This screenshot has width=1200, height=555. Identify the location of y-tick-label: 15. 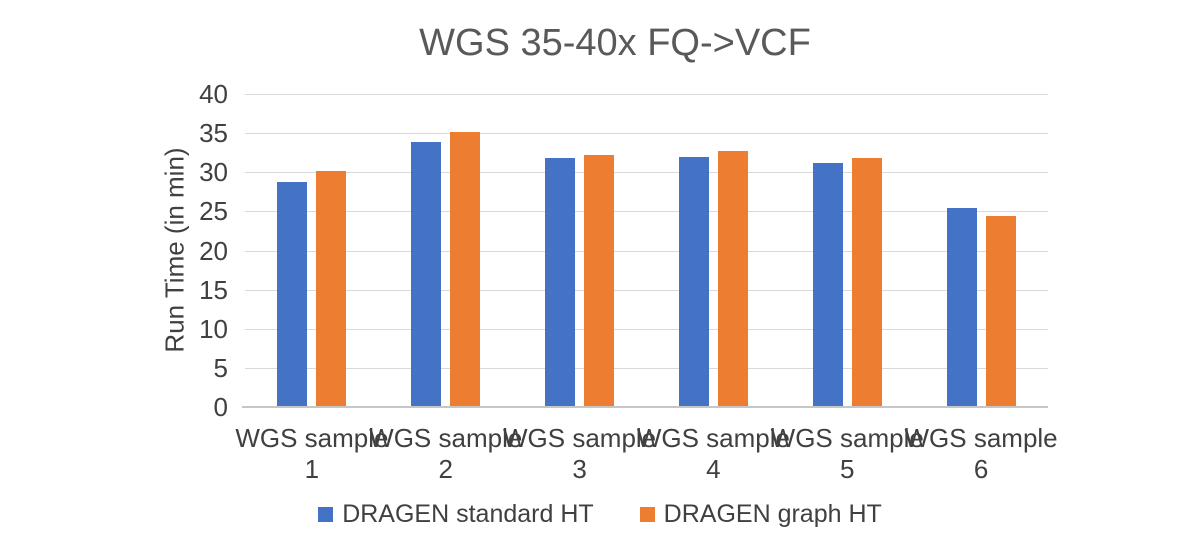
(213, 289).